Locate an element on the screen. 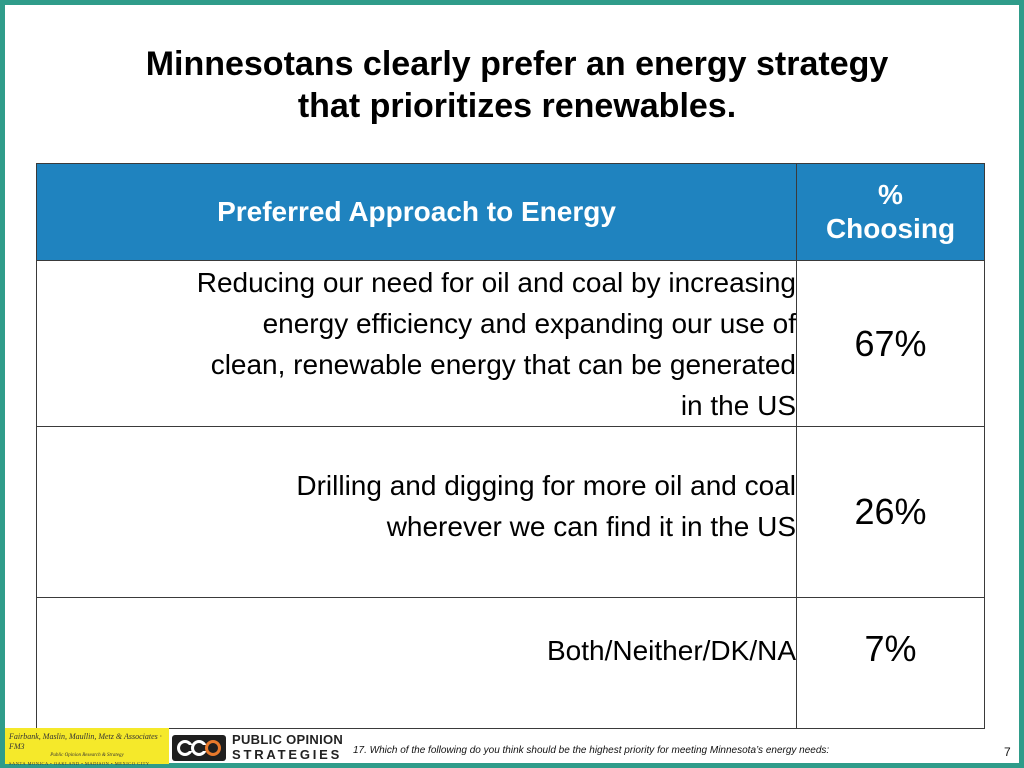 The width and height of the screenshot is (1024, 768). approach-text-line: wherever we can find it in the US is located at coordinates (591, 526).